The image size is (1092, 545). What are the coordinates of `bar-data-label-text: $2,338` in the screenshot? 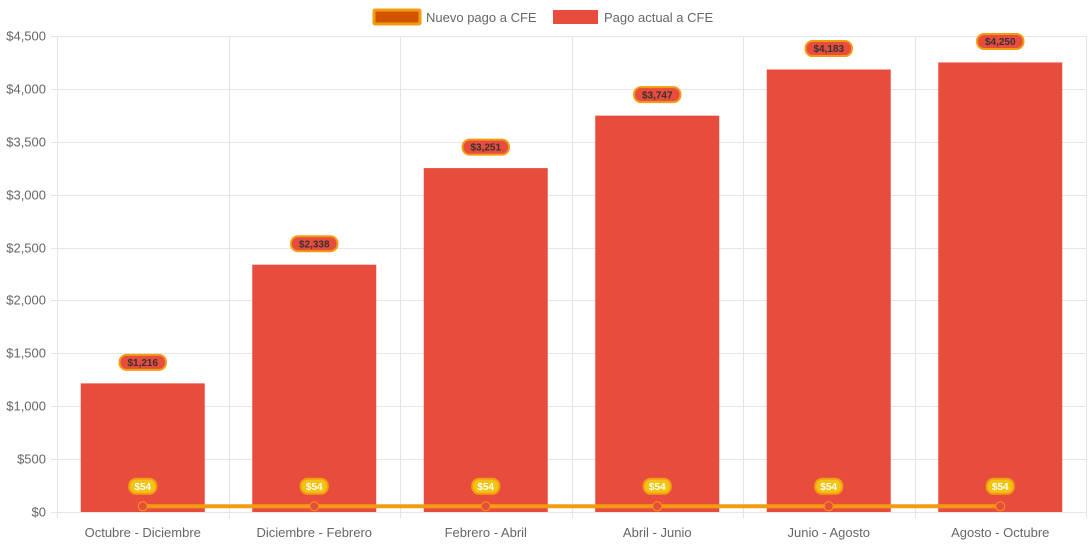 It's located at (314, 244).